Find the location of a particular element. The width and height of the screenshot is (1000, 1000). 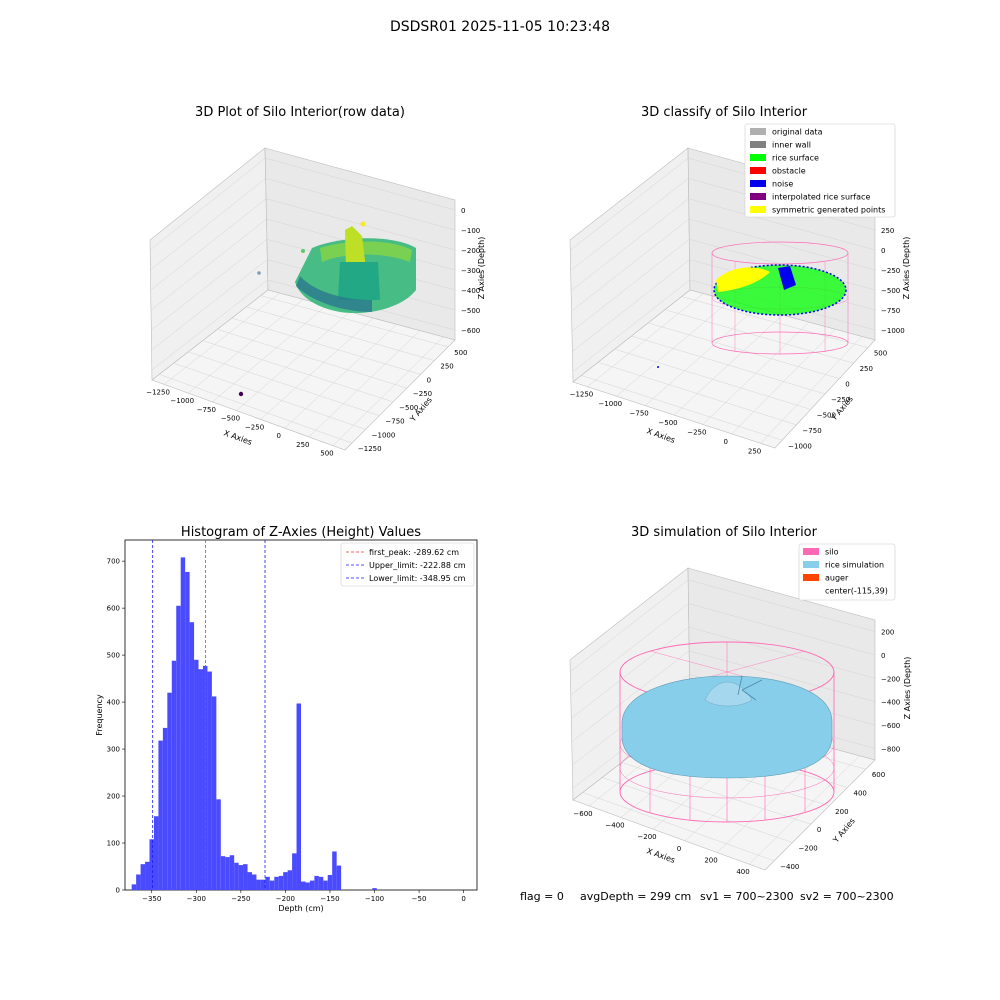

simulation-rice is located at coordinates (727, 727).